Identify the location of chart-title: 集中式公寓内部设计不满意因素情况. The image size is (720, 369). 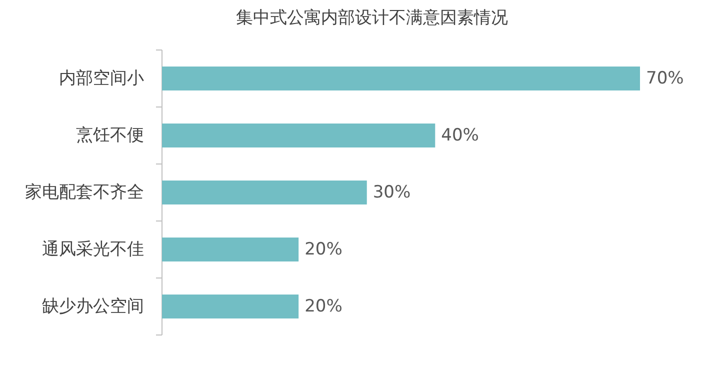
(372, 18).